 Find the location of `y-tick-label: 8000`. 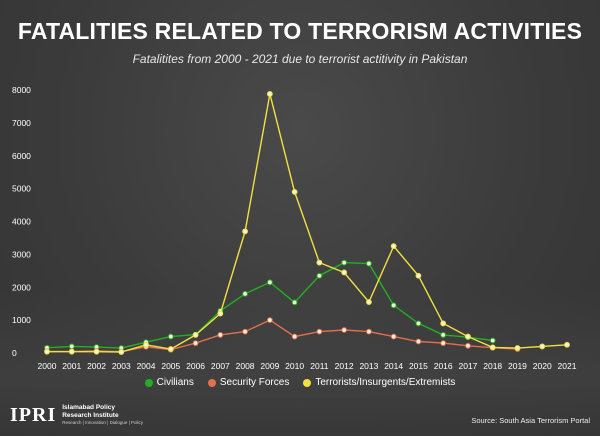

y-tick-label: 8000 is located at coordinates (21, 90).